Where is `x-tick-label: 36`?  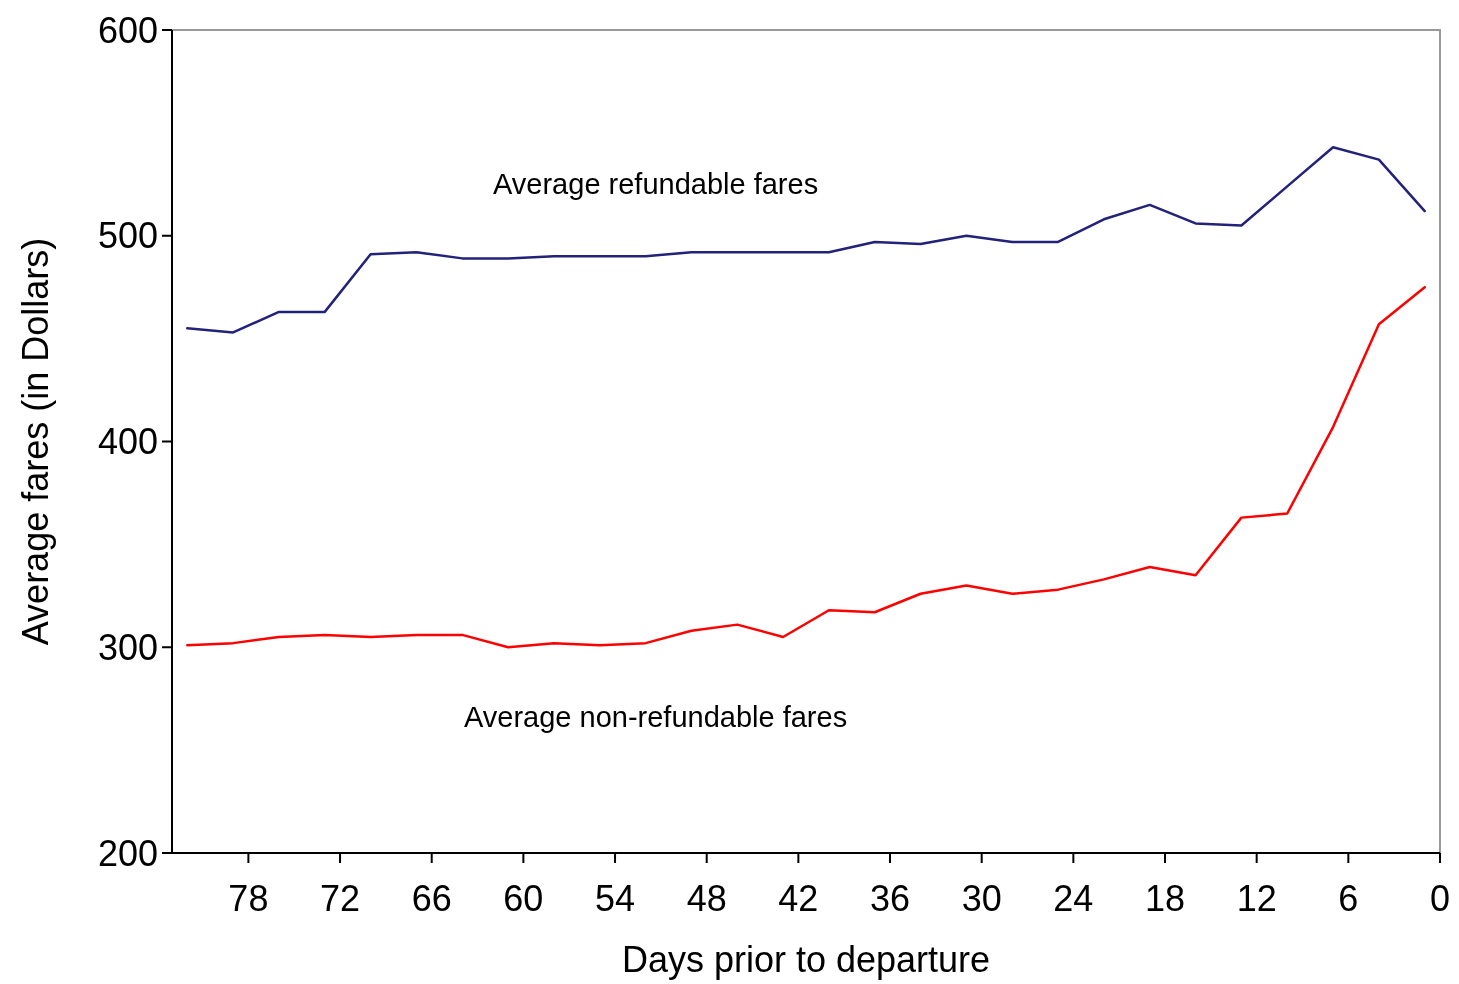
x-tick-label: 36 is located at coordinates (890, 898).